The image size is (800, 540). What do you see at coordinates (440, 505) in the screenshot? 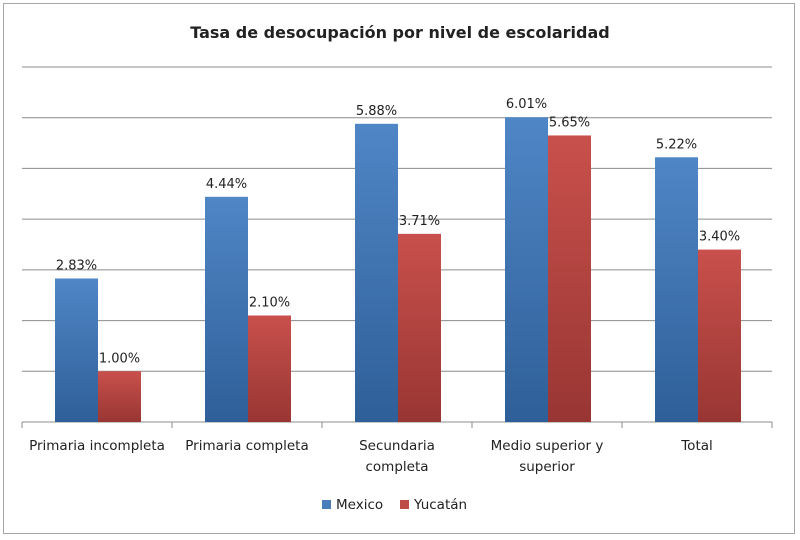
I see `legend-label: Yucatán` at bounding box center [440, 505].